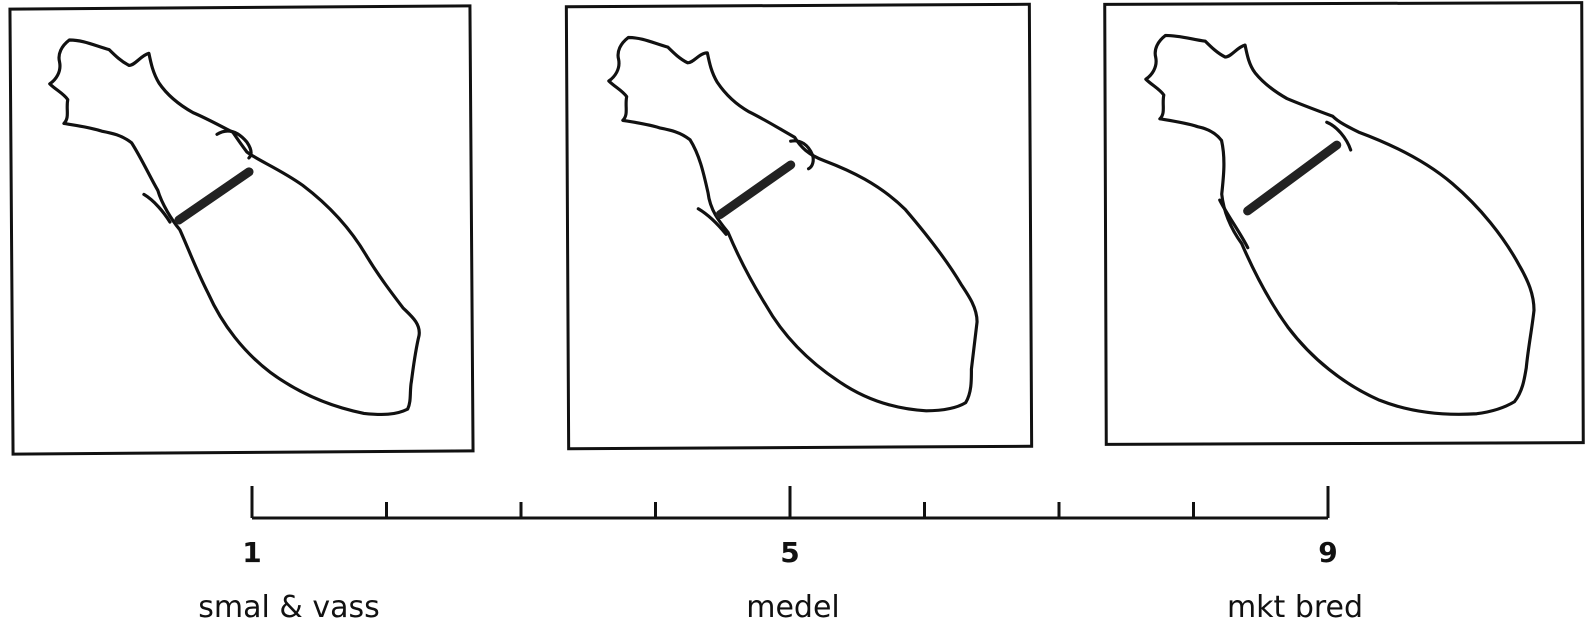 This screenshot has height=639, width=1589. I want to click on scale-label-9: 9, so click(1327, 552).